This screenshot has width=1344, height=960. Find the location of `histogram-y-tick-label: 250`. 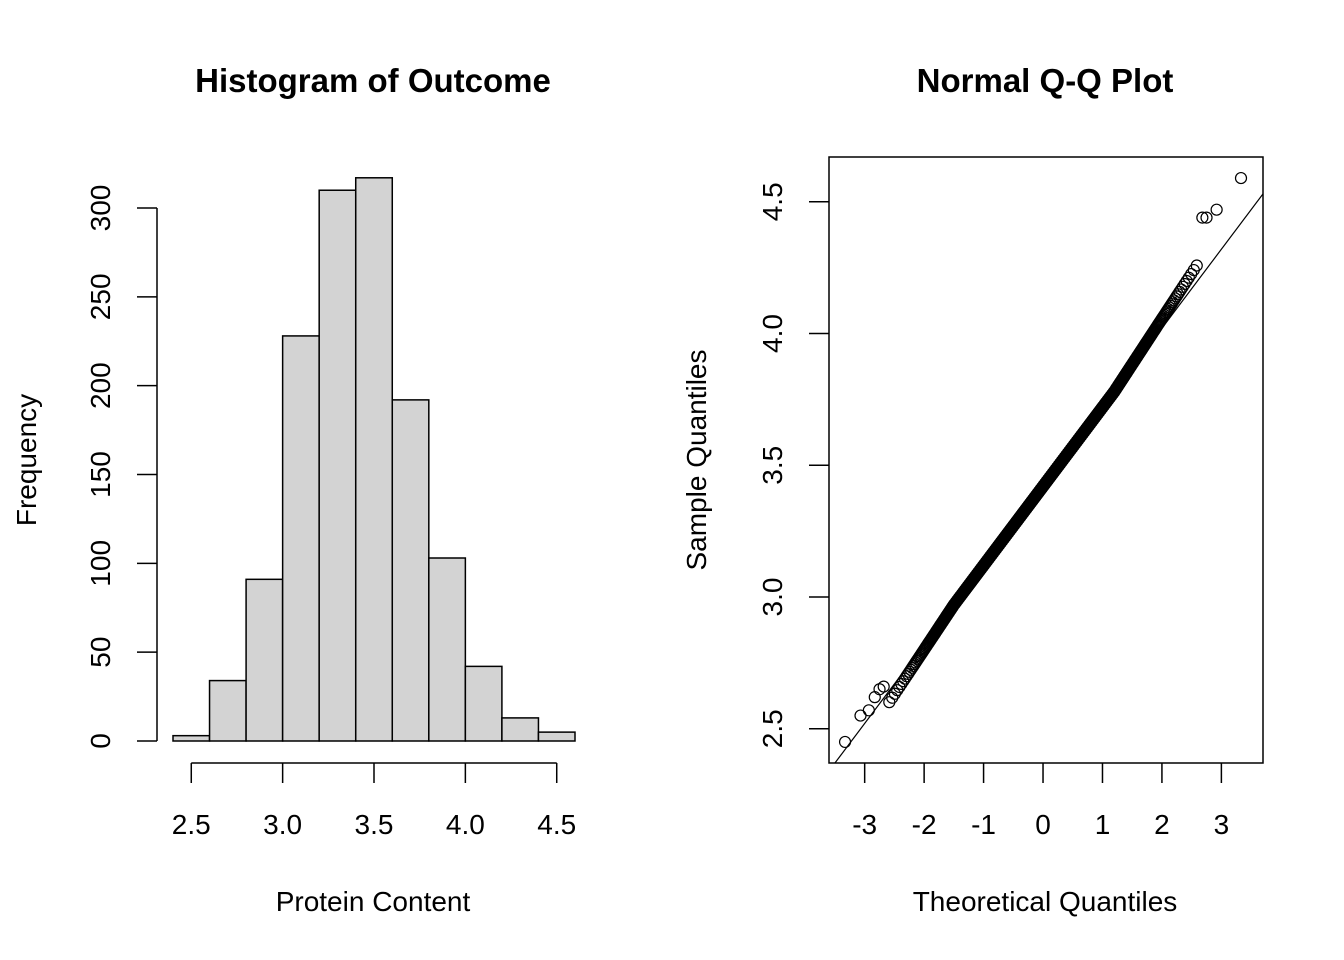

histogram-y-tick-label: 250 is located at coordinates (100, 296).